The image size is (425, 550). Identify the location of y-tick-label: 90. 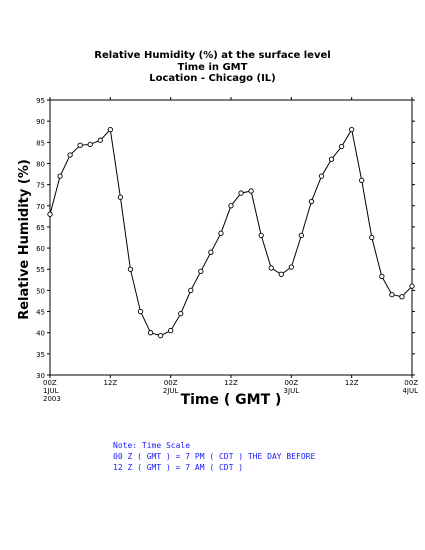
(40, 122).